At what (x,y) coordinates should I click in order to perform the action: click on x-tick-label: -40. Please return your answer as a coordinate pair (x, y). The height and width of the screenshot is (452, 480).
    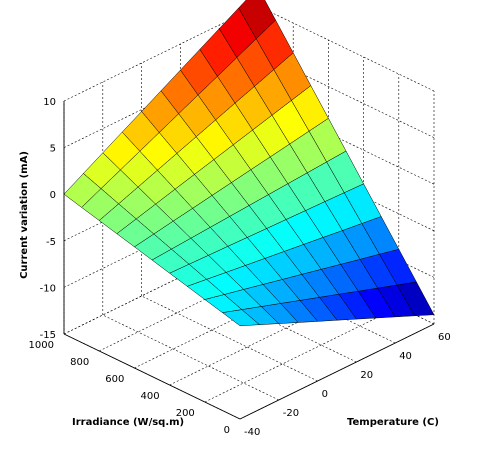
    Looking at the image, I should click on (252, 432).